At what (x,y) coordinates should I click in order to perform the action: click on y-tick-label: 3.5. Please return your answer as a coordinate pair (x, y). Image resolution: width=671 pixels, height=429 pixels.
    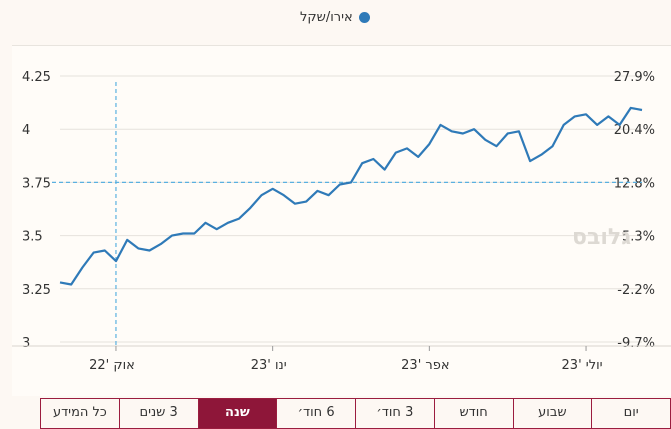
    Looking at the image, I should click on (32, 237).